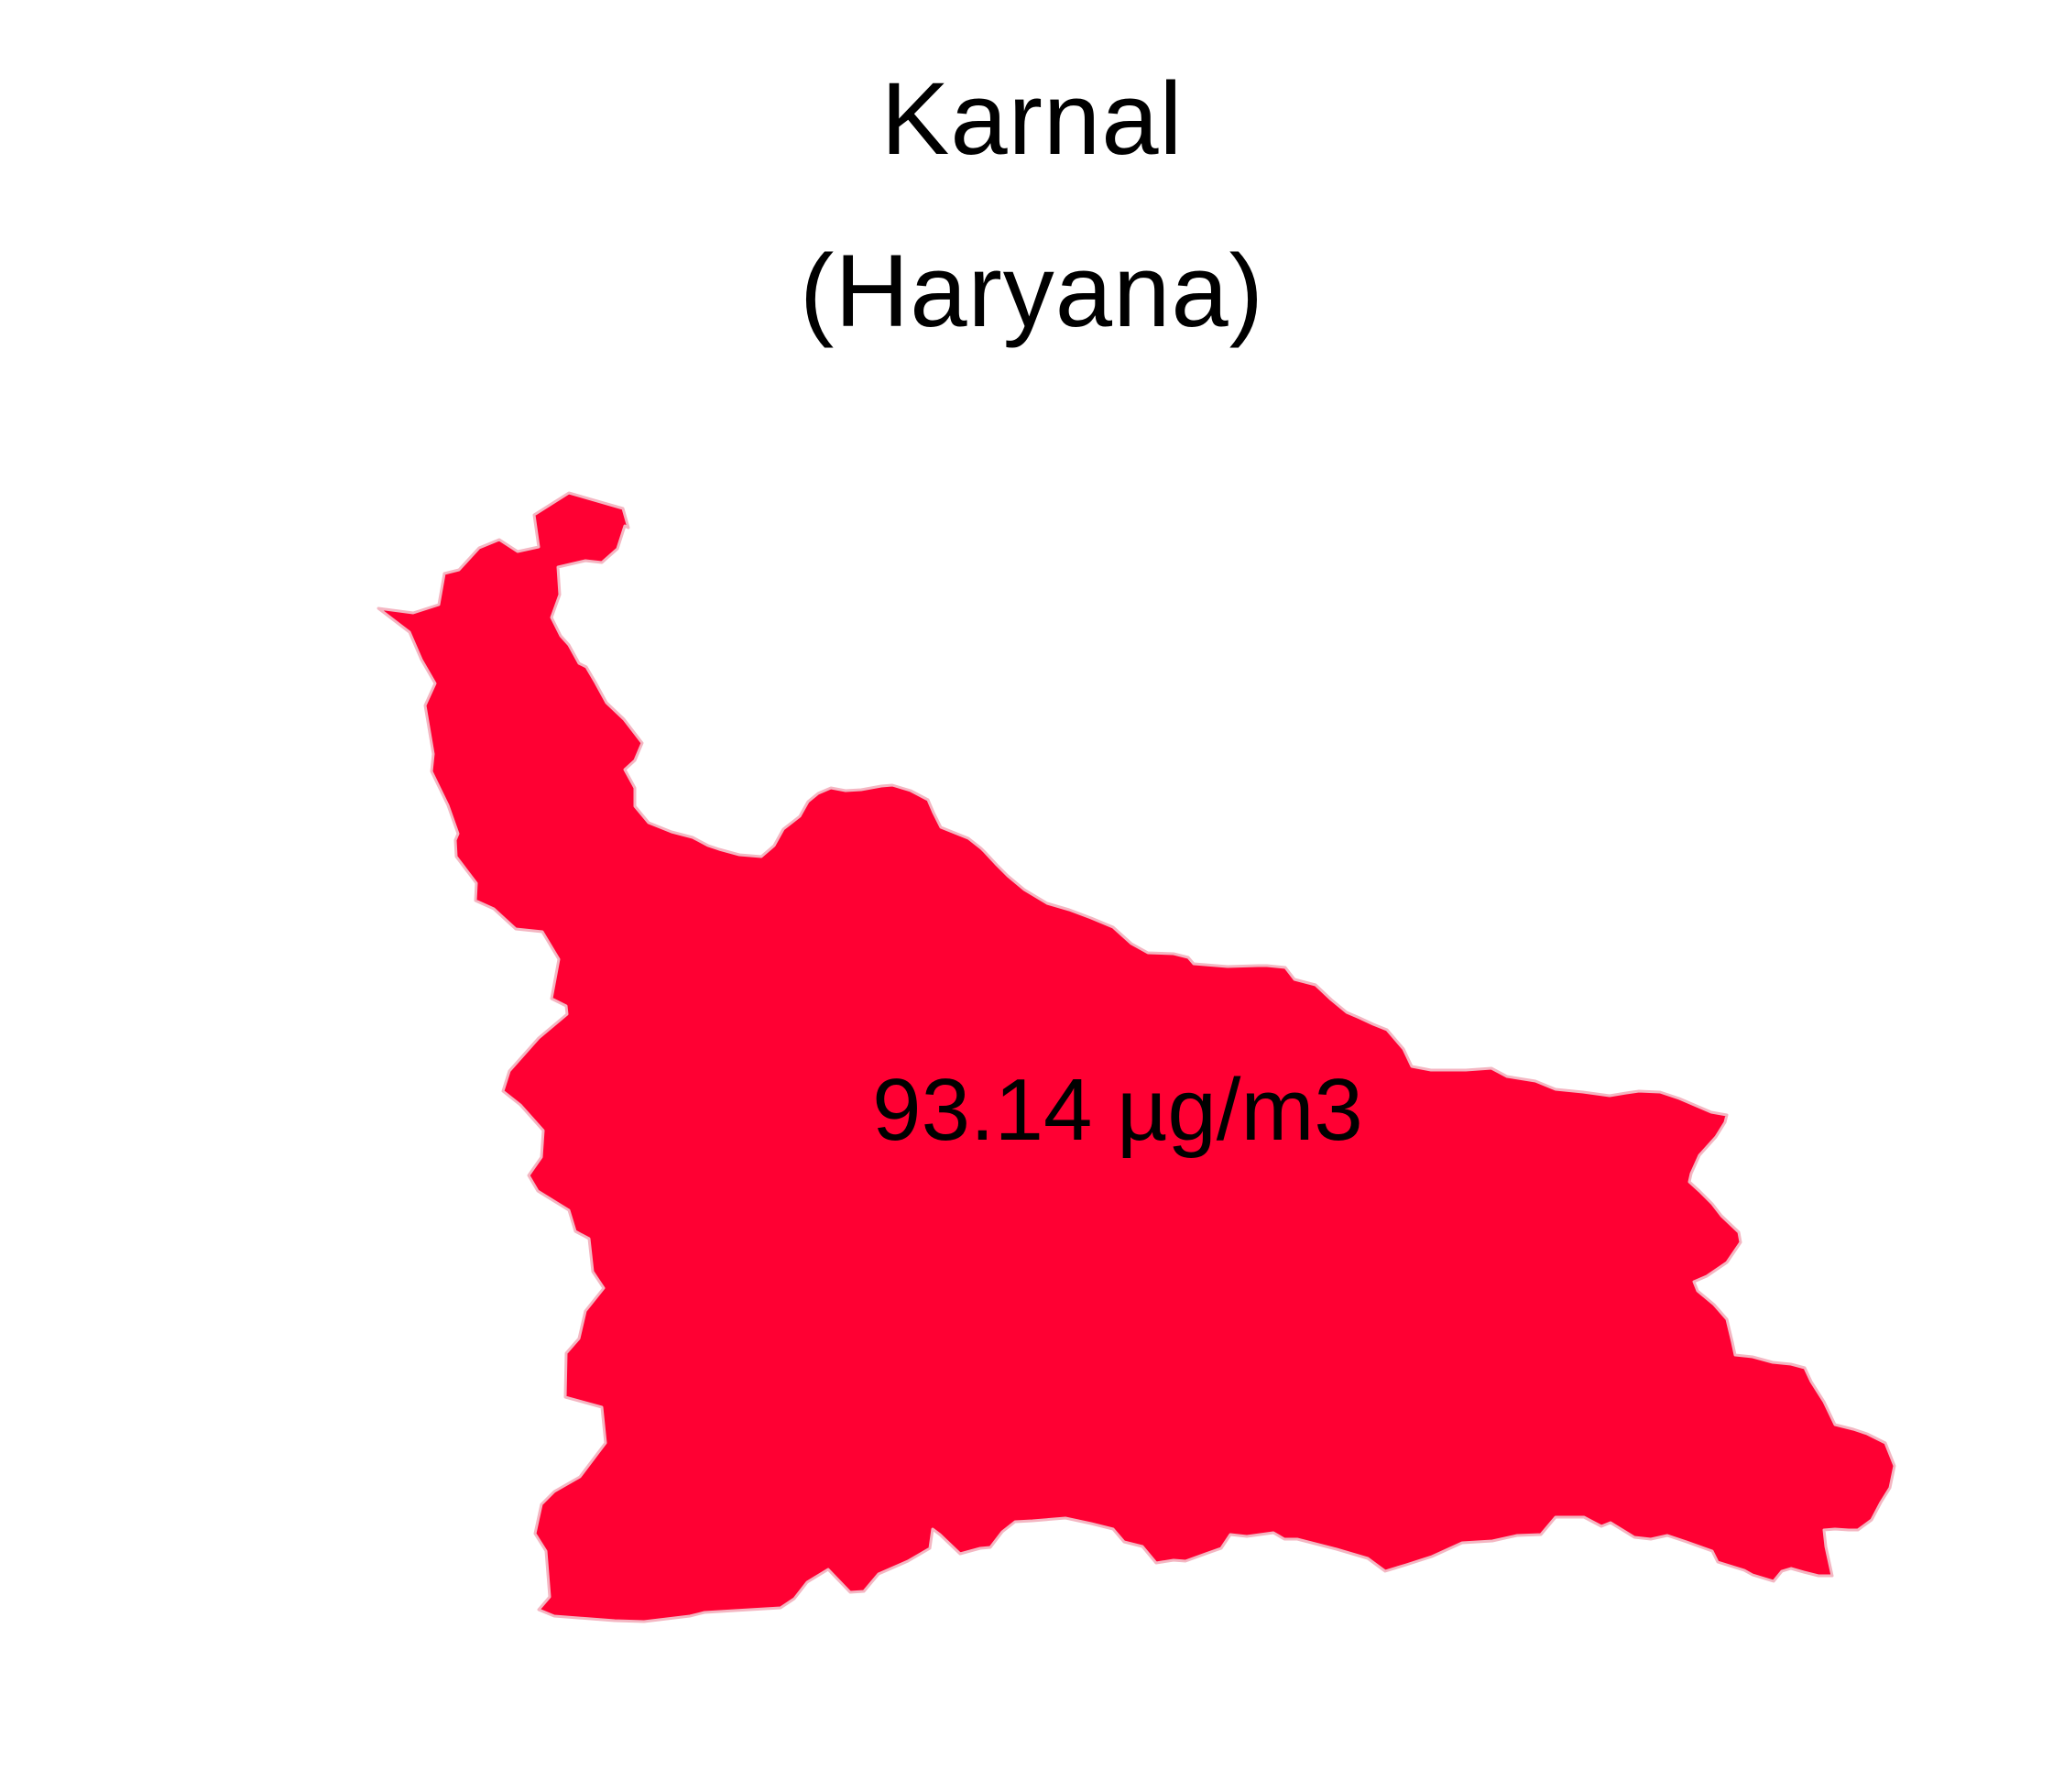  Describe the element at coordinates (1032, 119) in the screenshot. I see `district-title: Karnal` at that location.